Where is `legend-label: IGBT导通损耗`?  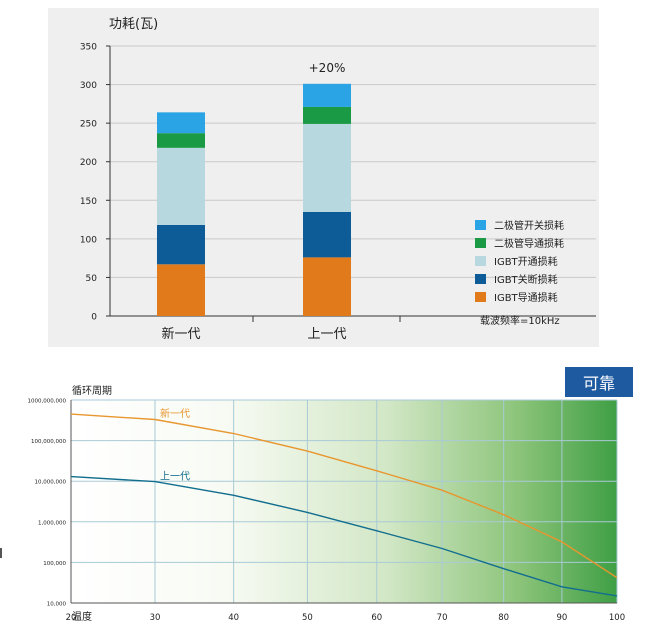 legend-label: IGBT导通损耗 is located at coordinates (526, 297).